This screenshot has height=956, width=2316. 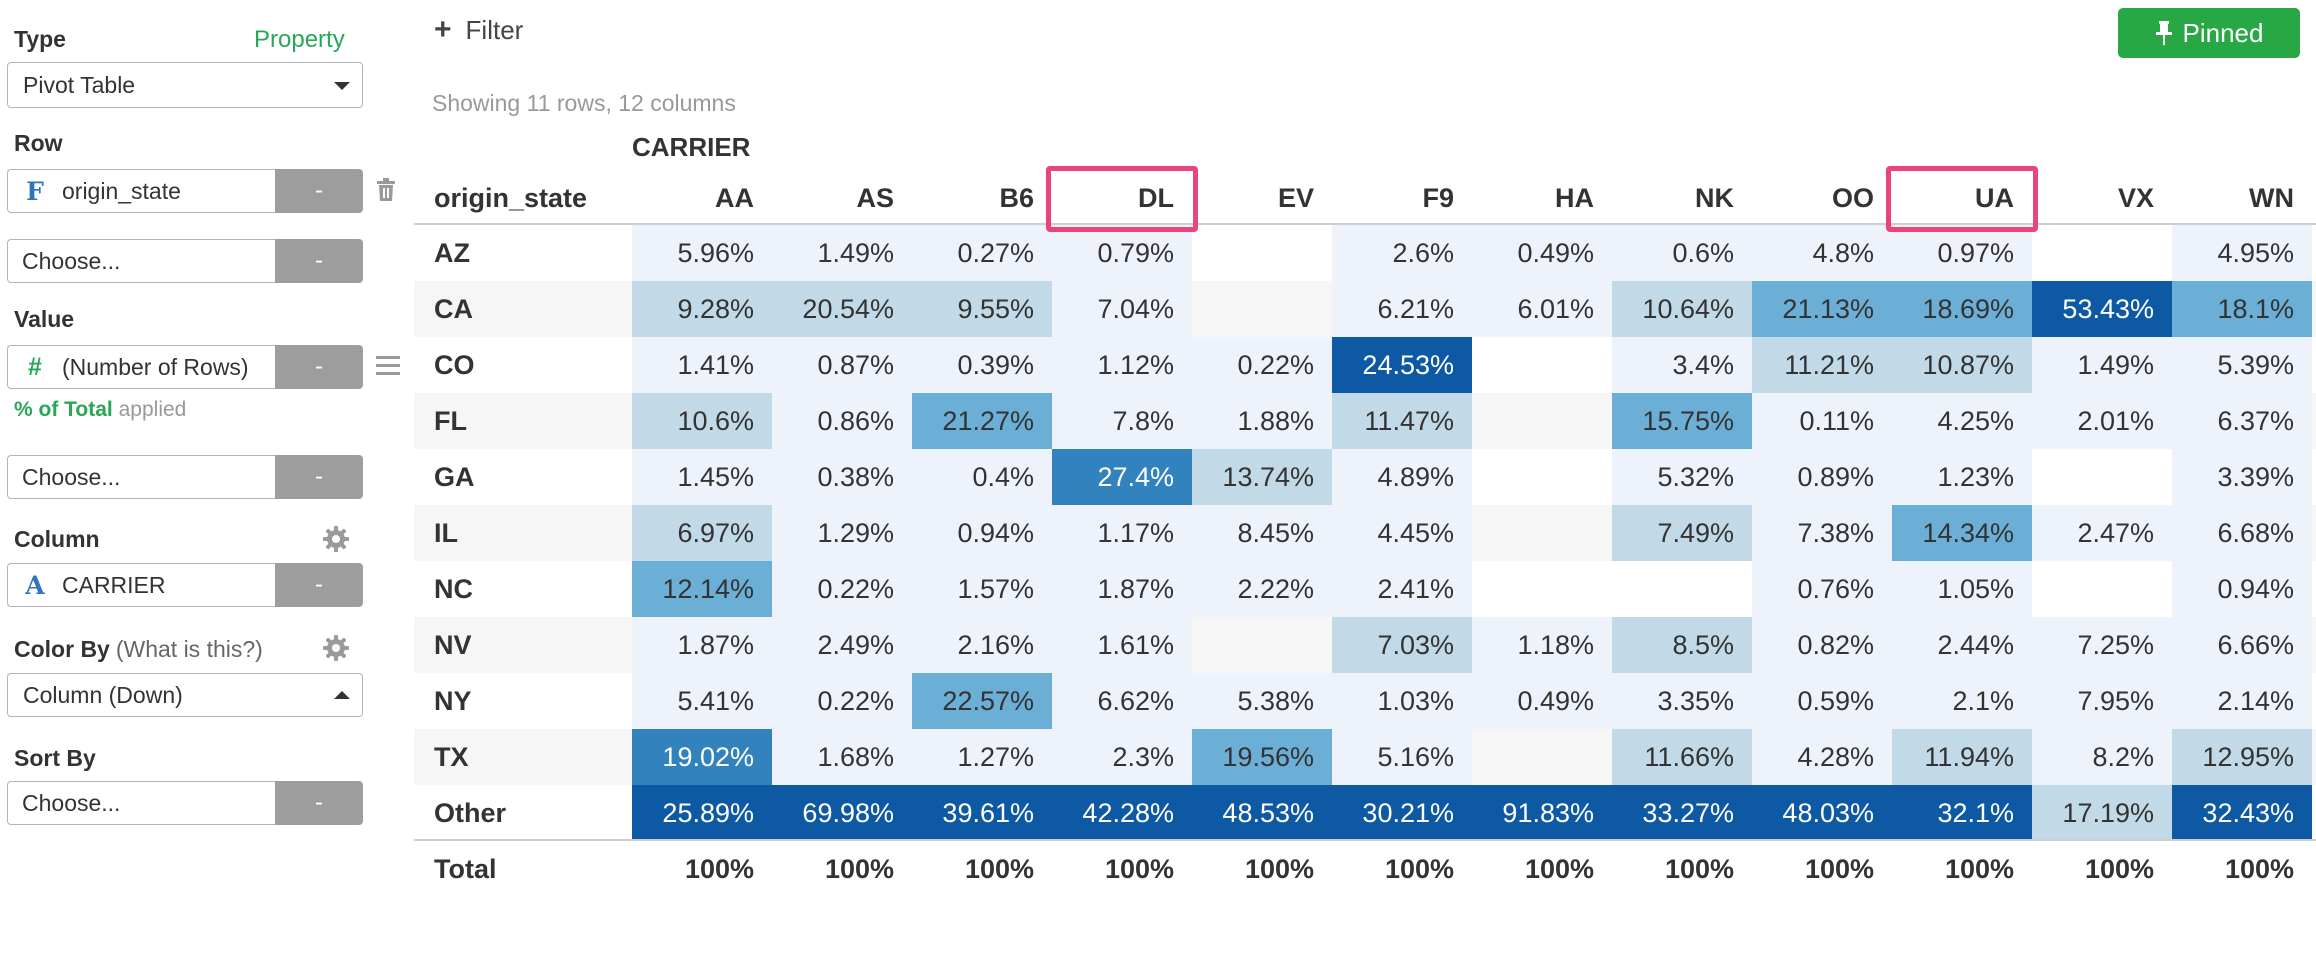 I want to click on pivot-cell: 2.41%, so click(x=1402, y=589).